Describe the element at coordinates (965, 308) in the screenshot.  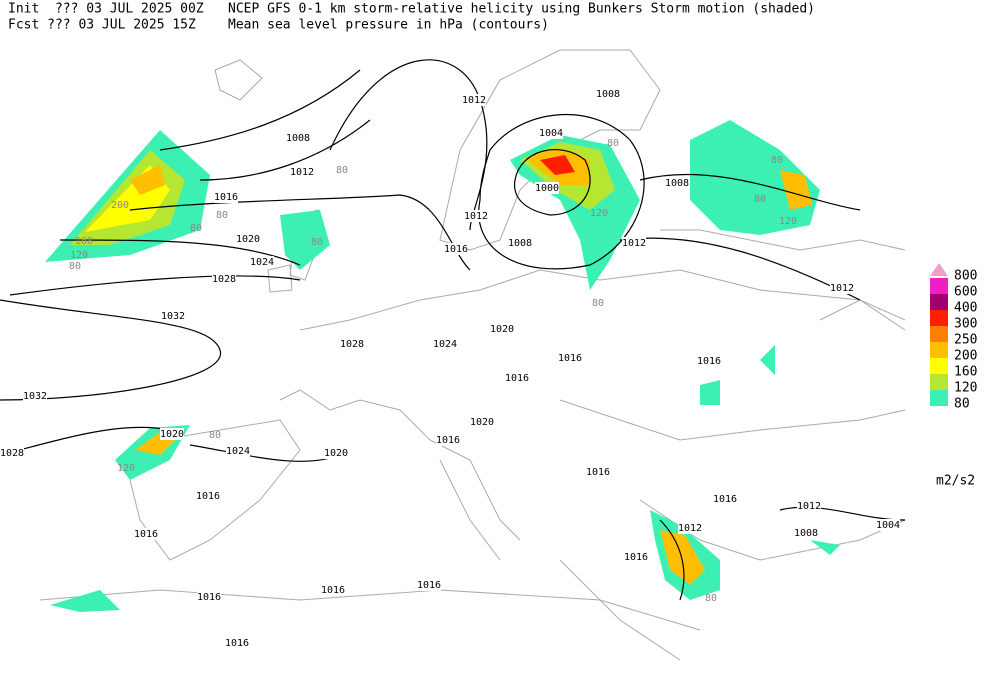
I see `legend-label: 400` at that location.